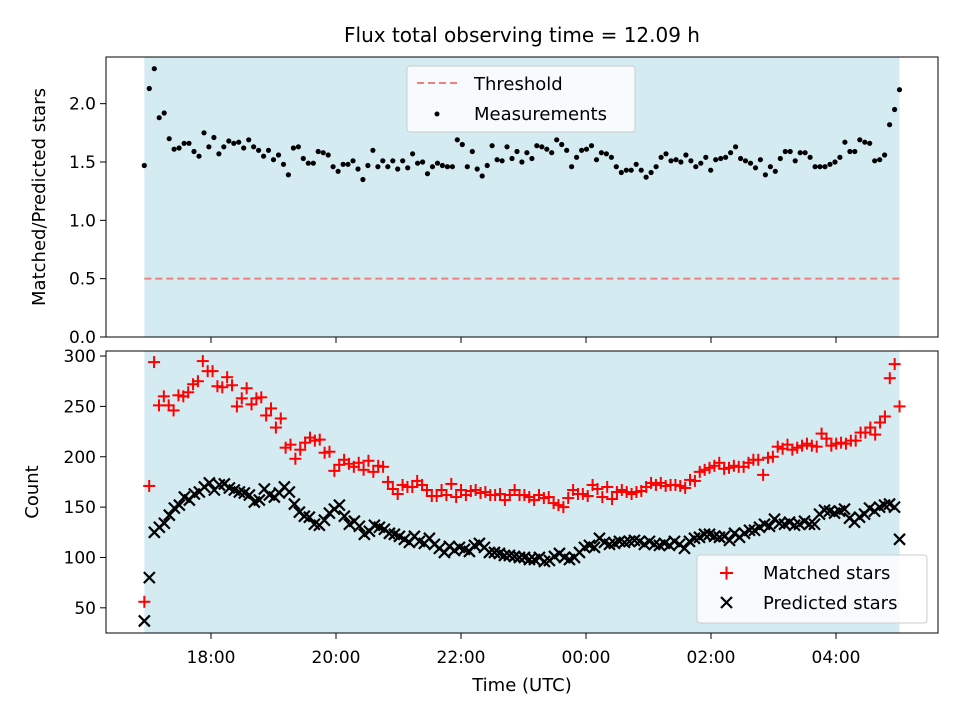 This screenshot has height=720, width=960. What do you see at coordinates (836, 658) in the screenshot?
I see `x-tick-label: 04:00` at bounding box center [836, 658].